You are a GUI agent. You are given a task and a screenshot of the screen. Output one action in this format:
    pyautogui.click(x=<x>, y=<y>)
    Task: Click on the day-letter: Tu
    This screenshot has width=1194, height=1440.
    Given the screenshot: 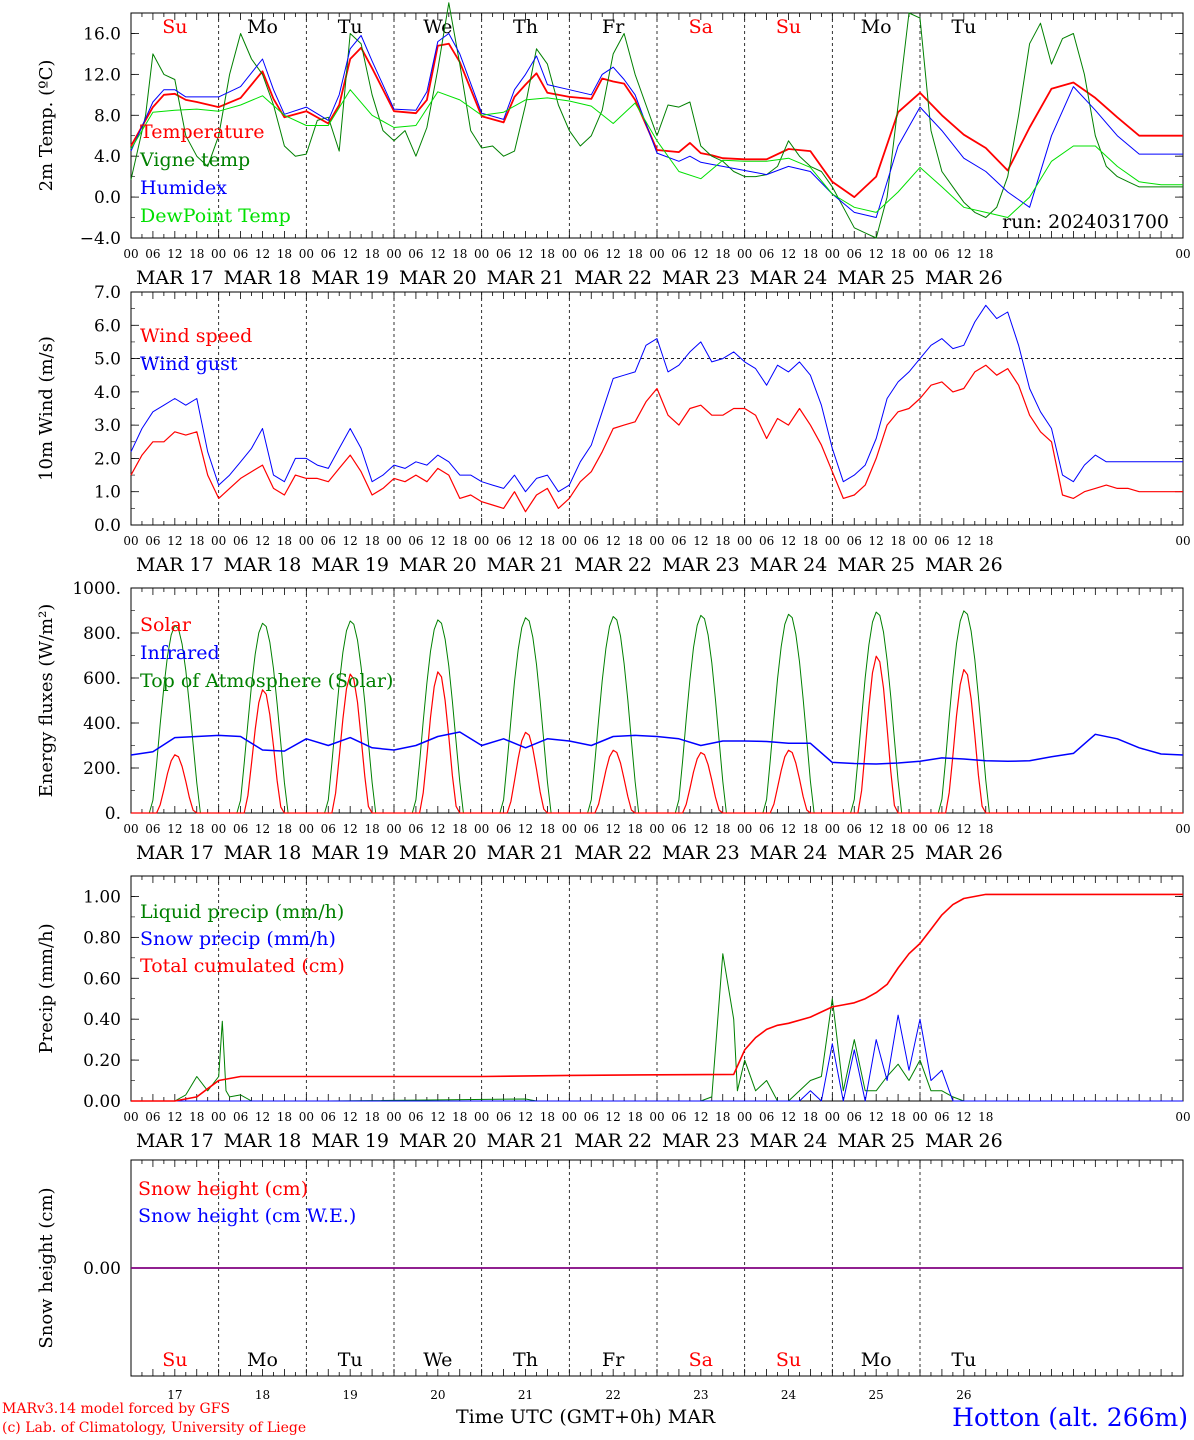 What is the action you would take?
    pyautogui.click(x=350, y=27)
    